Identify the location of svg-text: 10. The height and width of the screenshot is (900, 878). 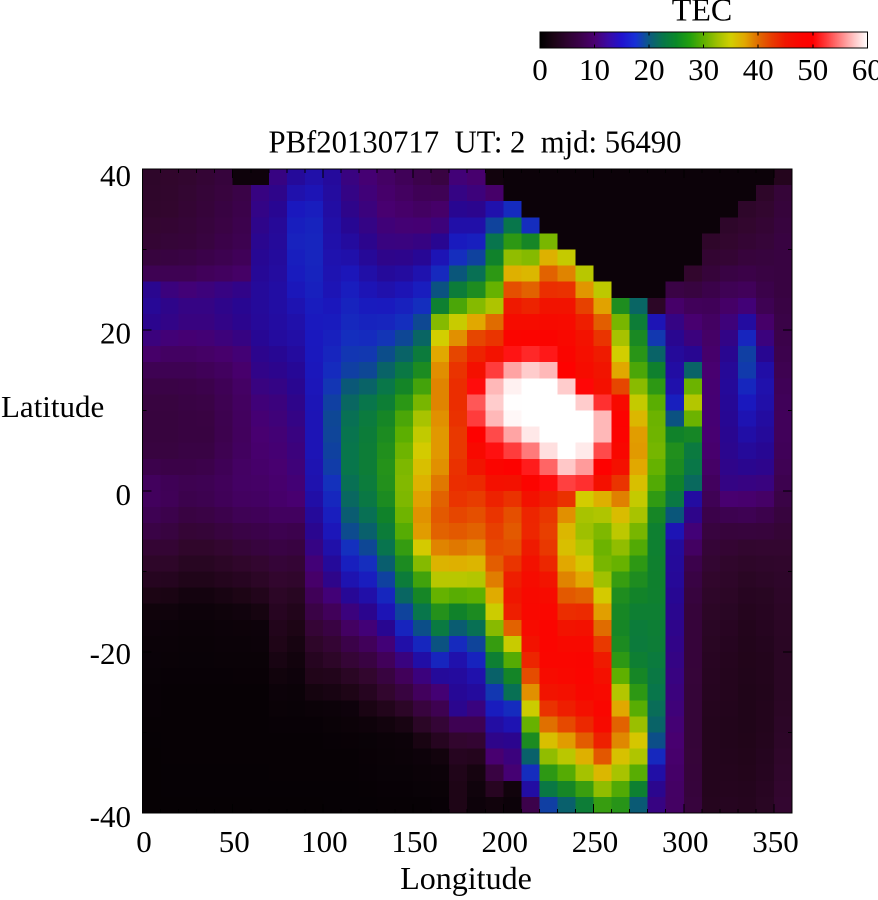
(594, 69).